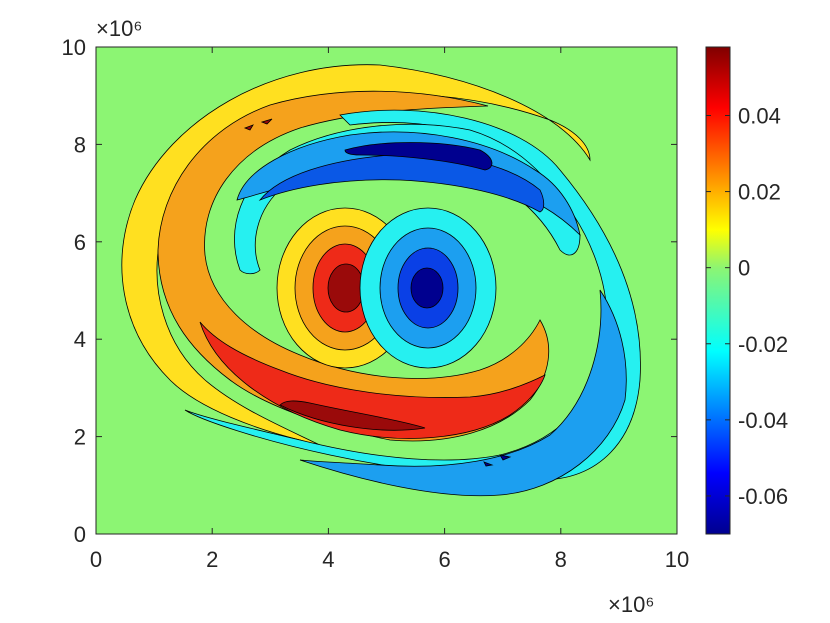 This screenshot has width=830, height=623. What do you see at coordinates (80, 339) in the screenshot?
I see `y-tick-label: 4` at bounding box center [80, 339].